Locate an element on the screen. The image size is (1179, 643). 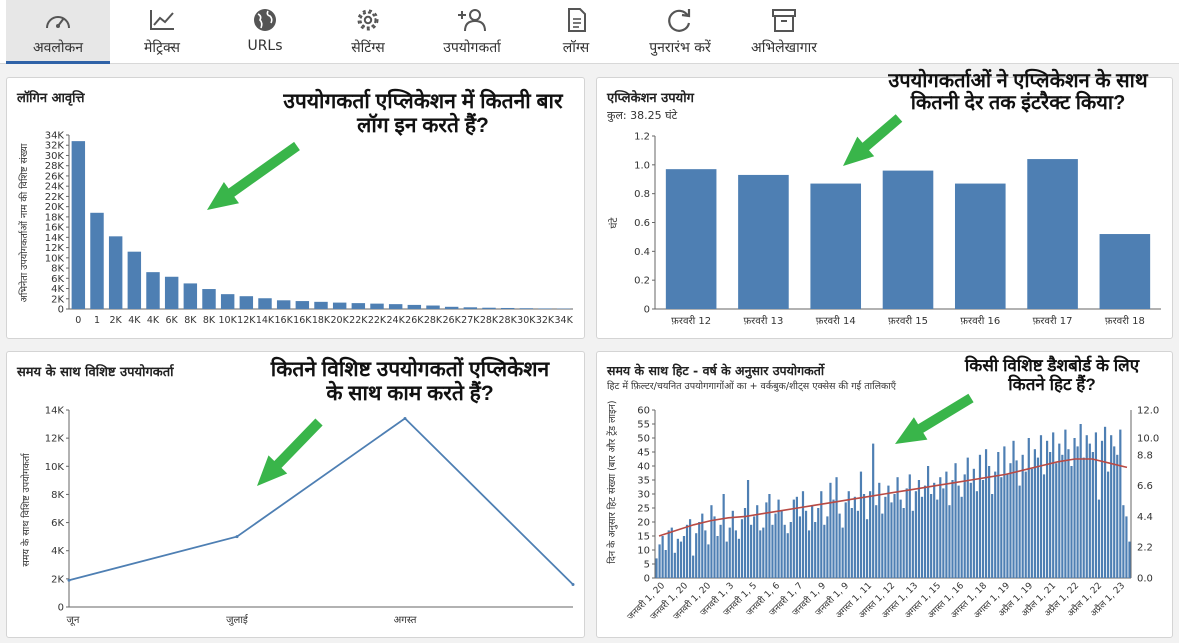
login-chart-xtick-label: 0 is located at coordinates (78, 320).